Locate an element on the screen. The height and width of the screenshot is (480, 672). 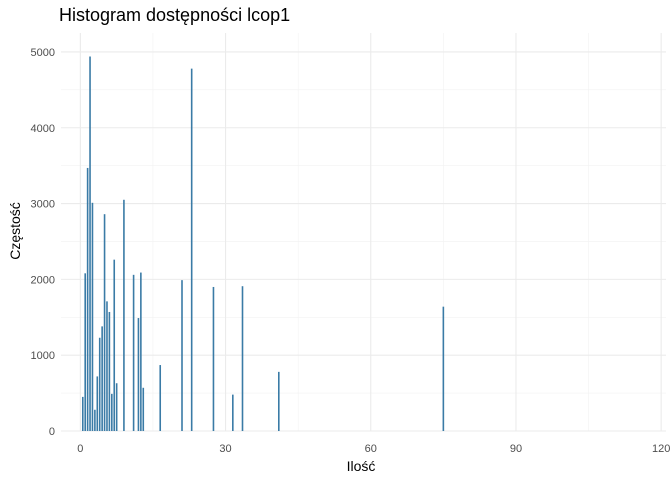
y-tick-label: 1000 is located at coordinates (43, 356).